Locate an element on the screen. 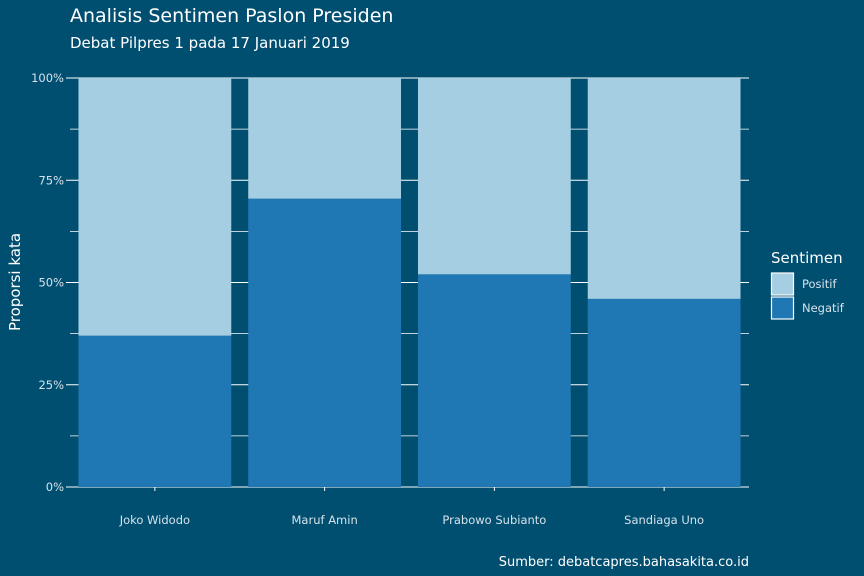  legend-label-negatif: Negatif is located at coordinates (823, 308).